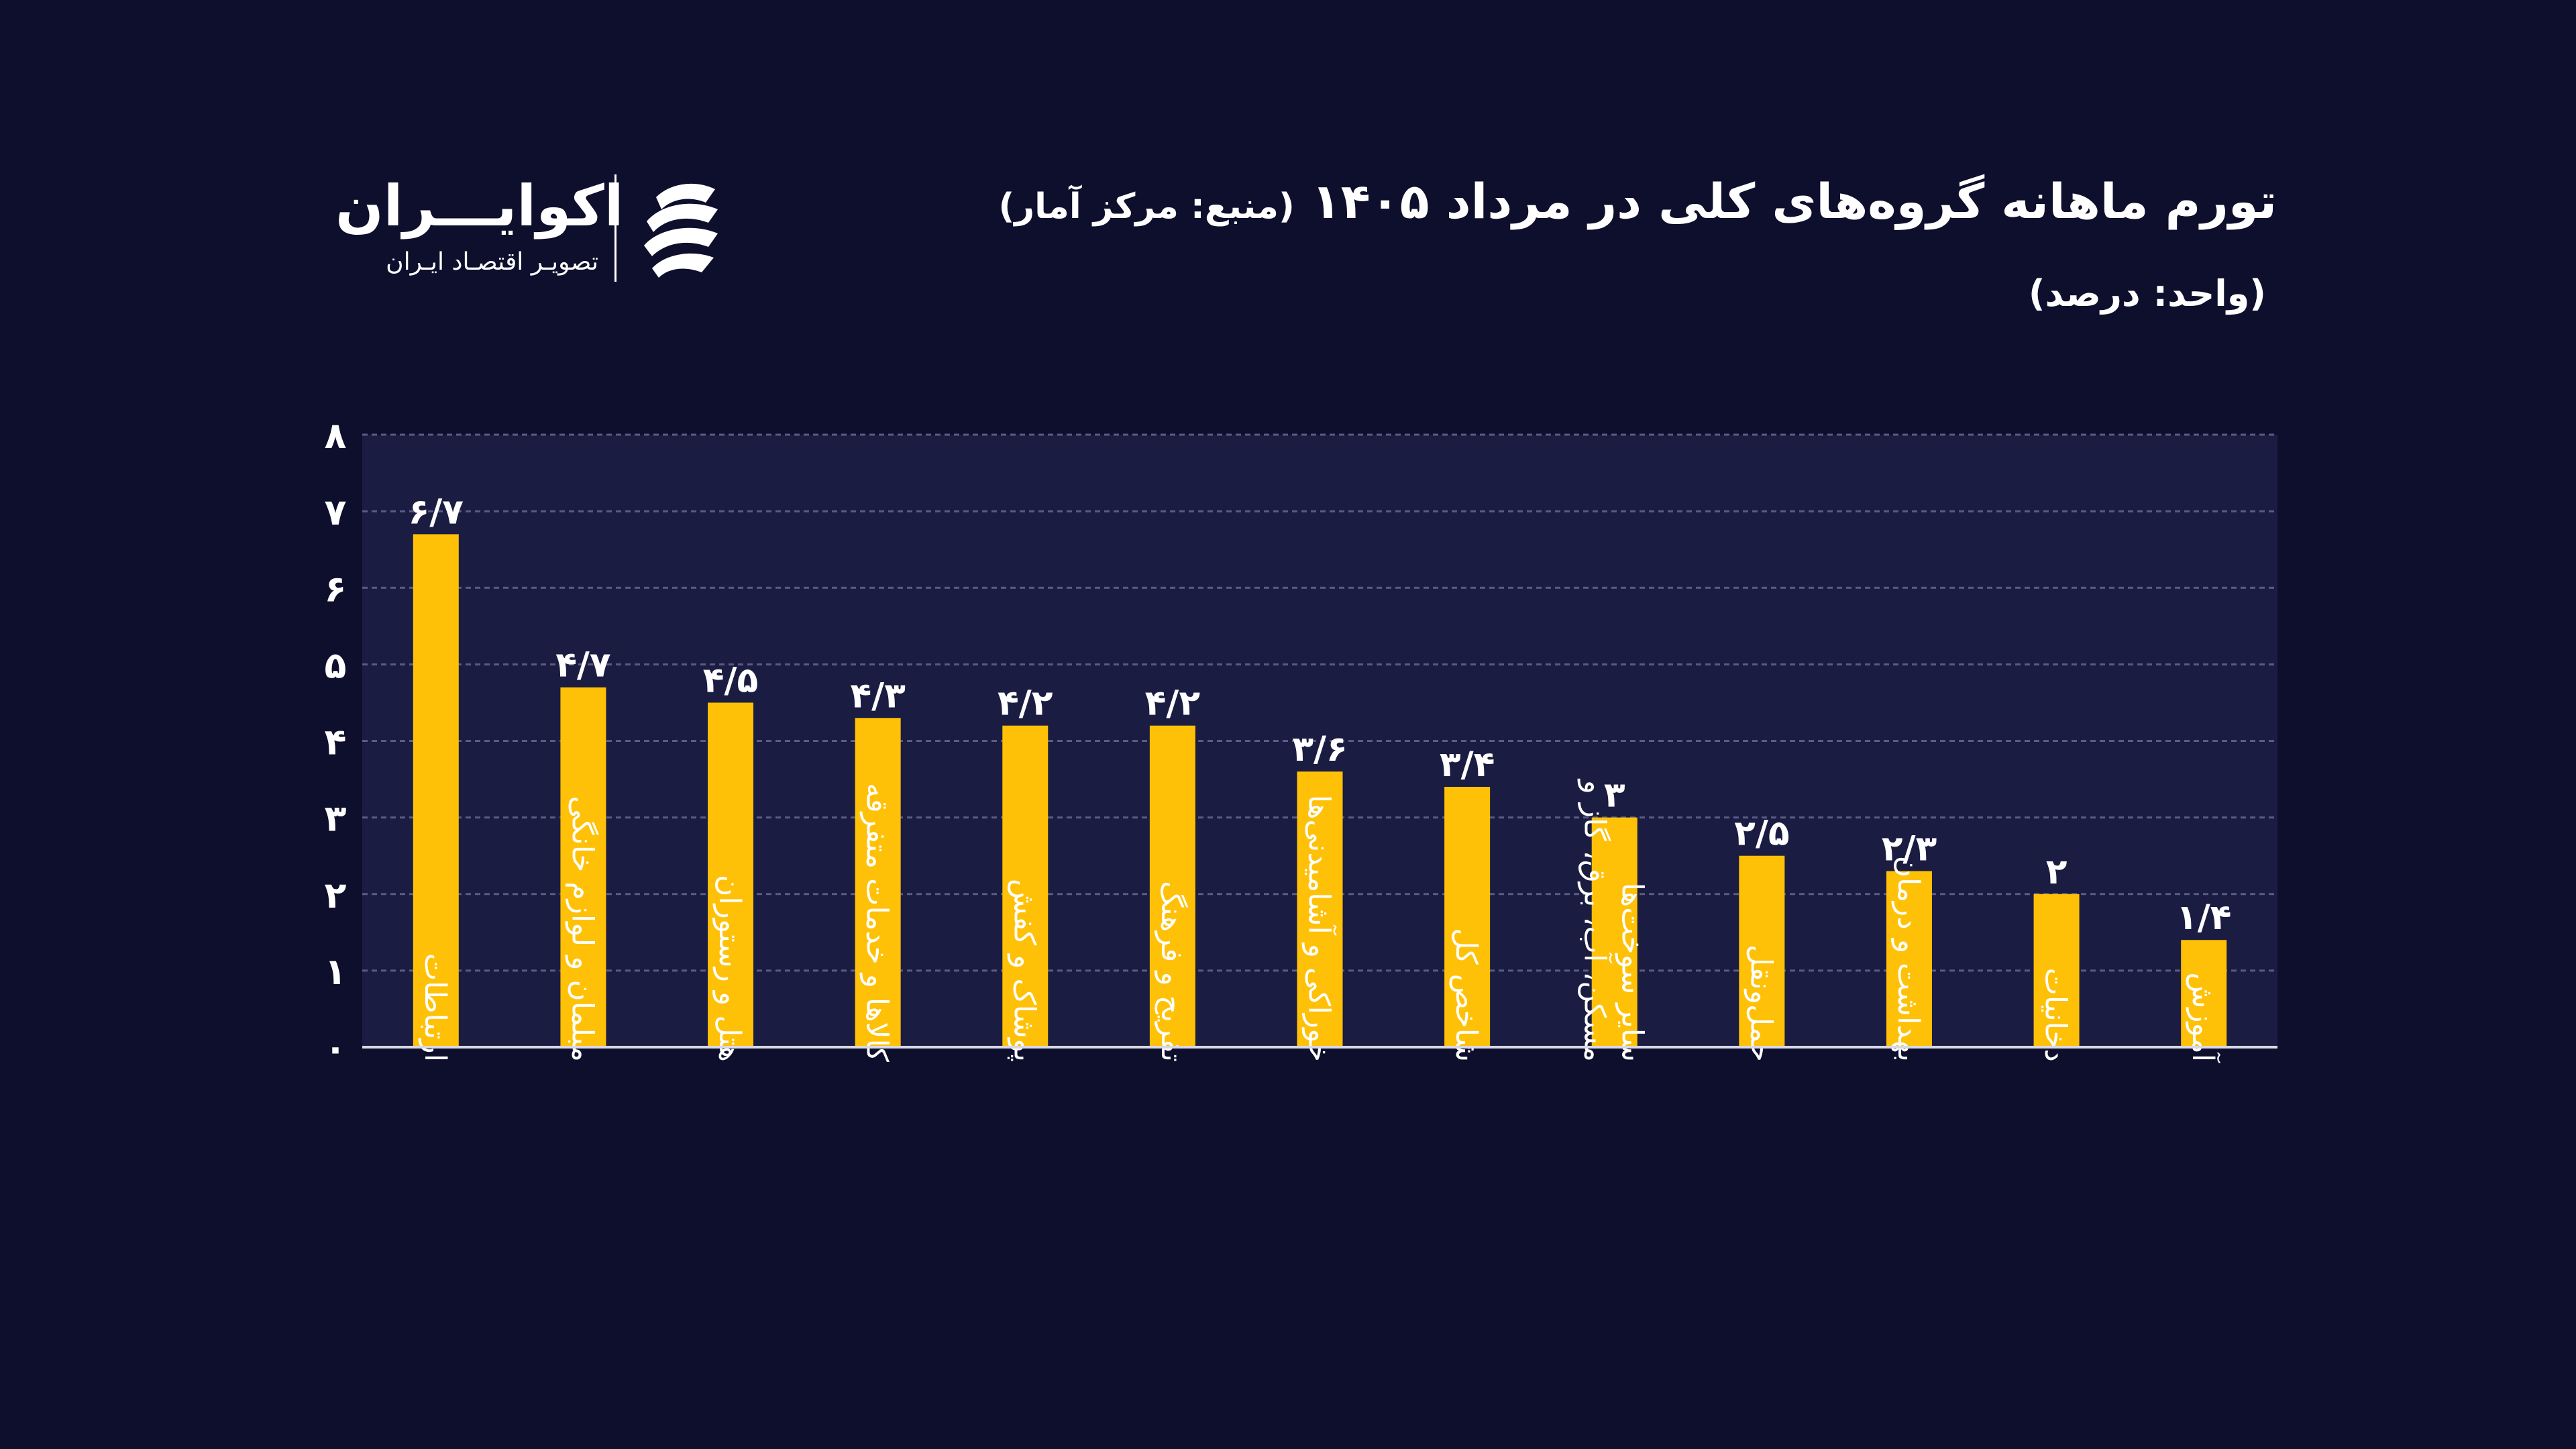 Image resolution: width=2576 pixels, height=1449 pixels. I want to click on category-label: مسکن، آب، برق، گاز و سایر سوخت‌ها, so click(1614, 920).